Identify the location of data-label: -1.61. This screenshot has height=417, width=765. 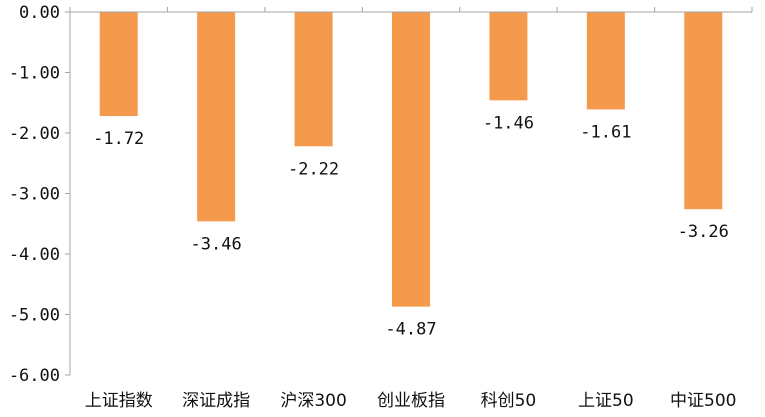
(605, 132).